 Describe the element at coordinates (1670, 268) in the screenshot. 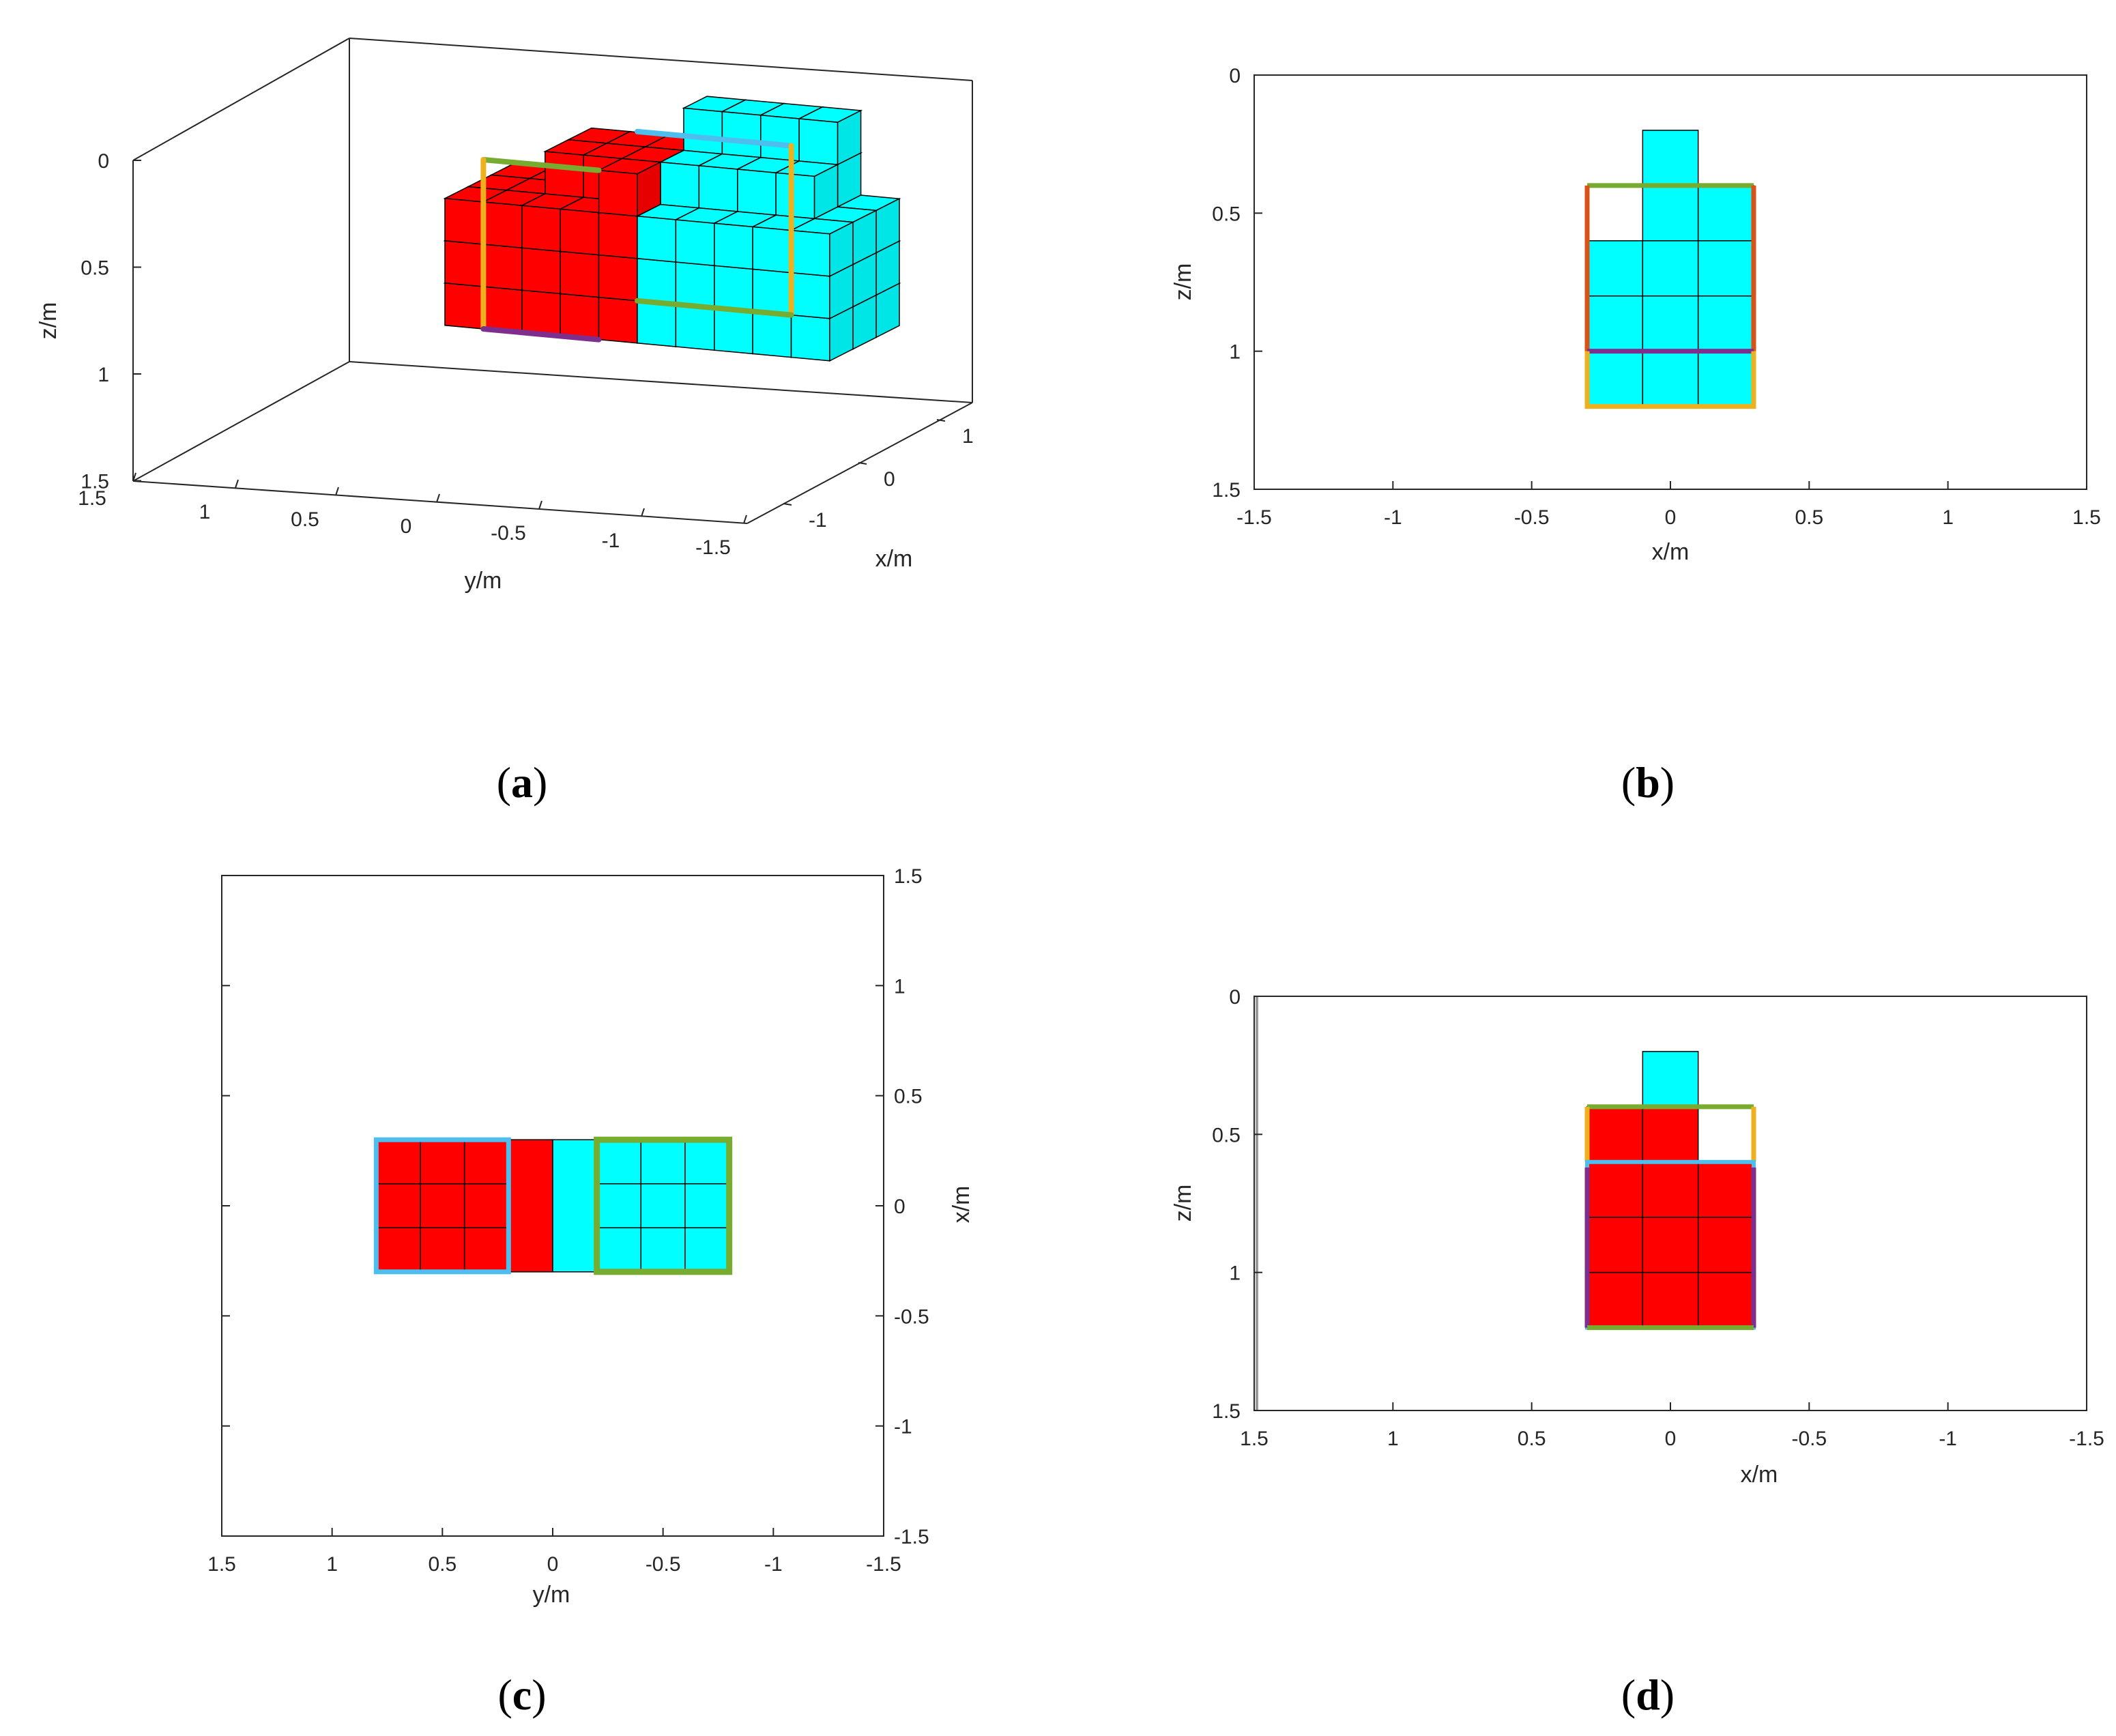

I see `voxel-cells-b` at that location.